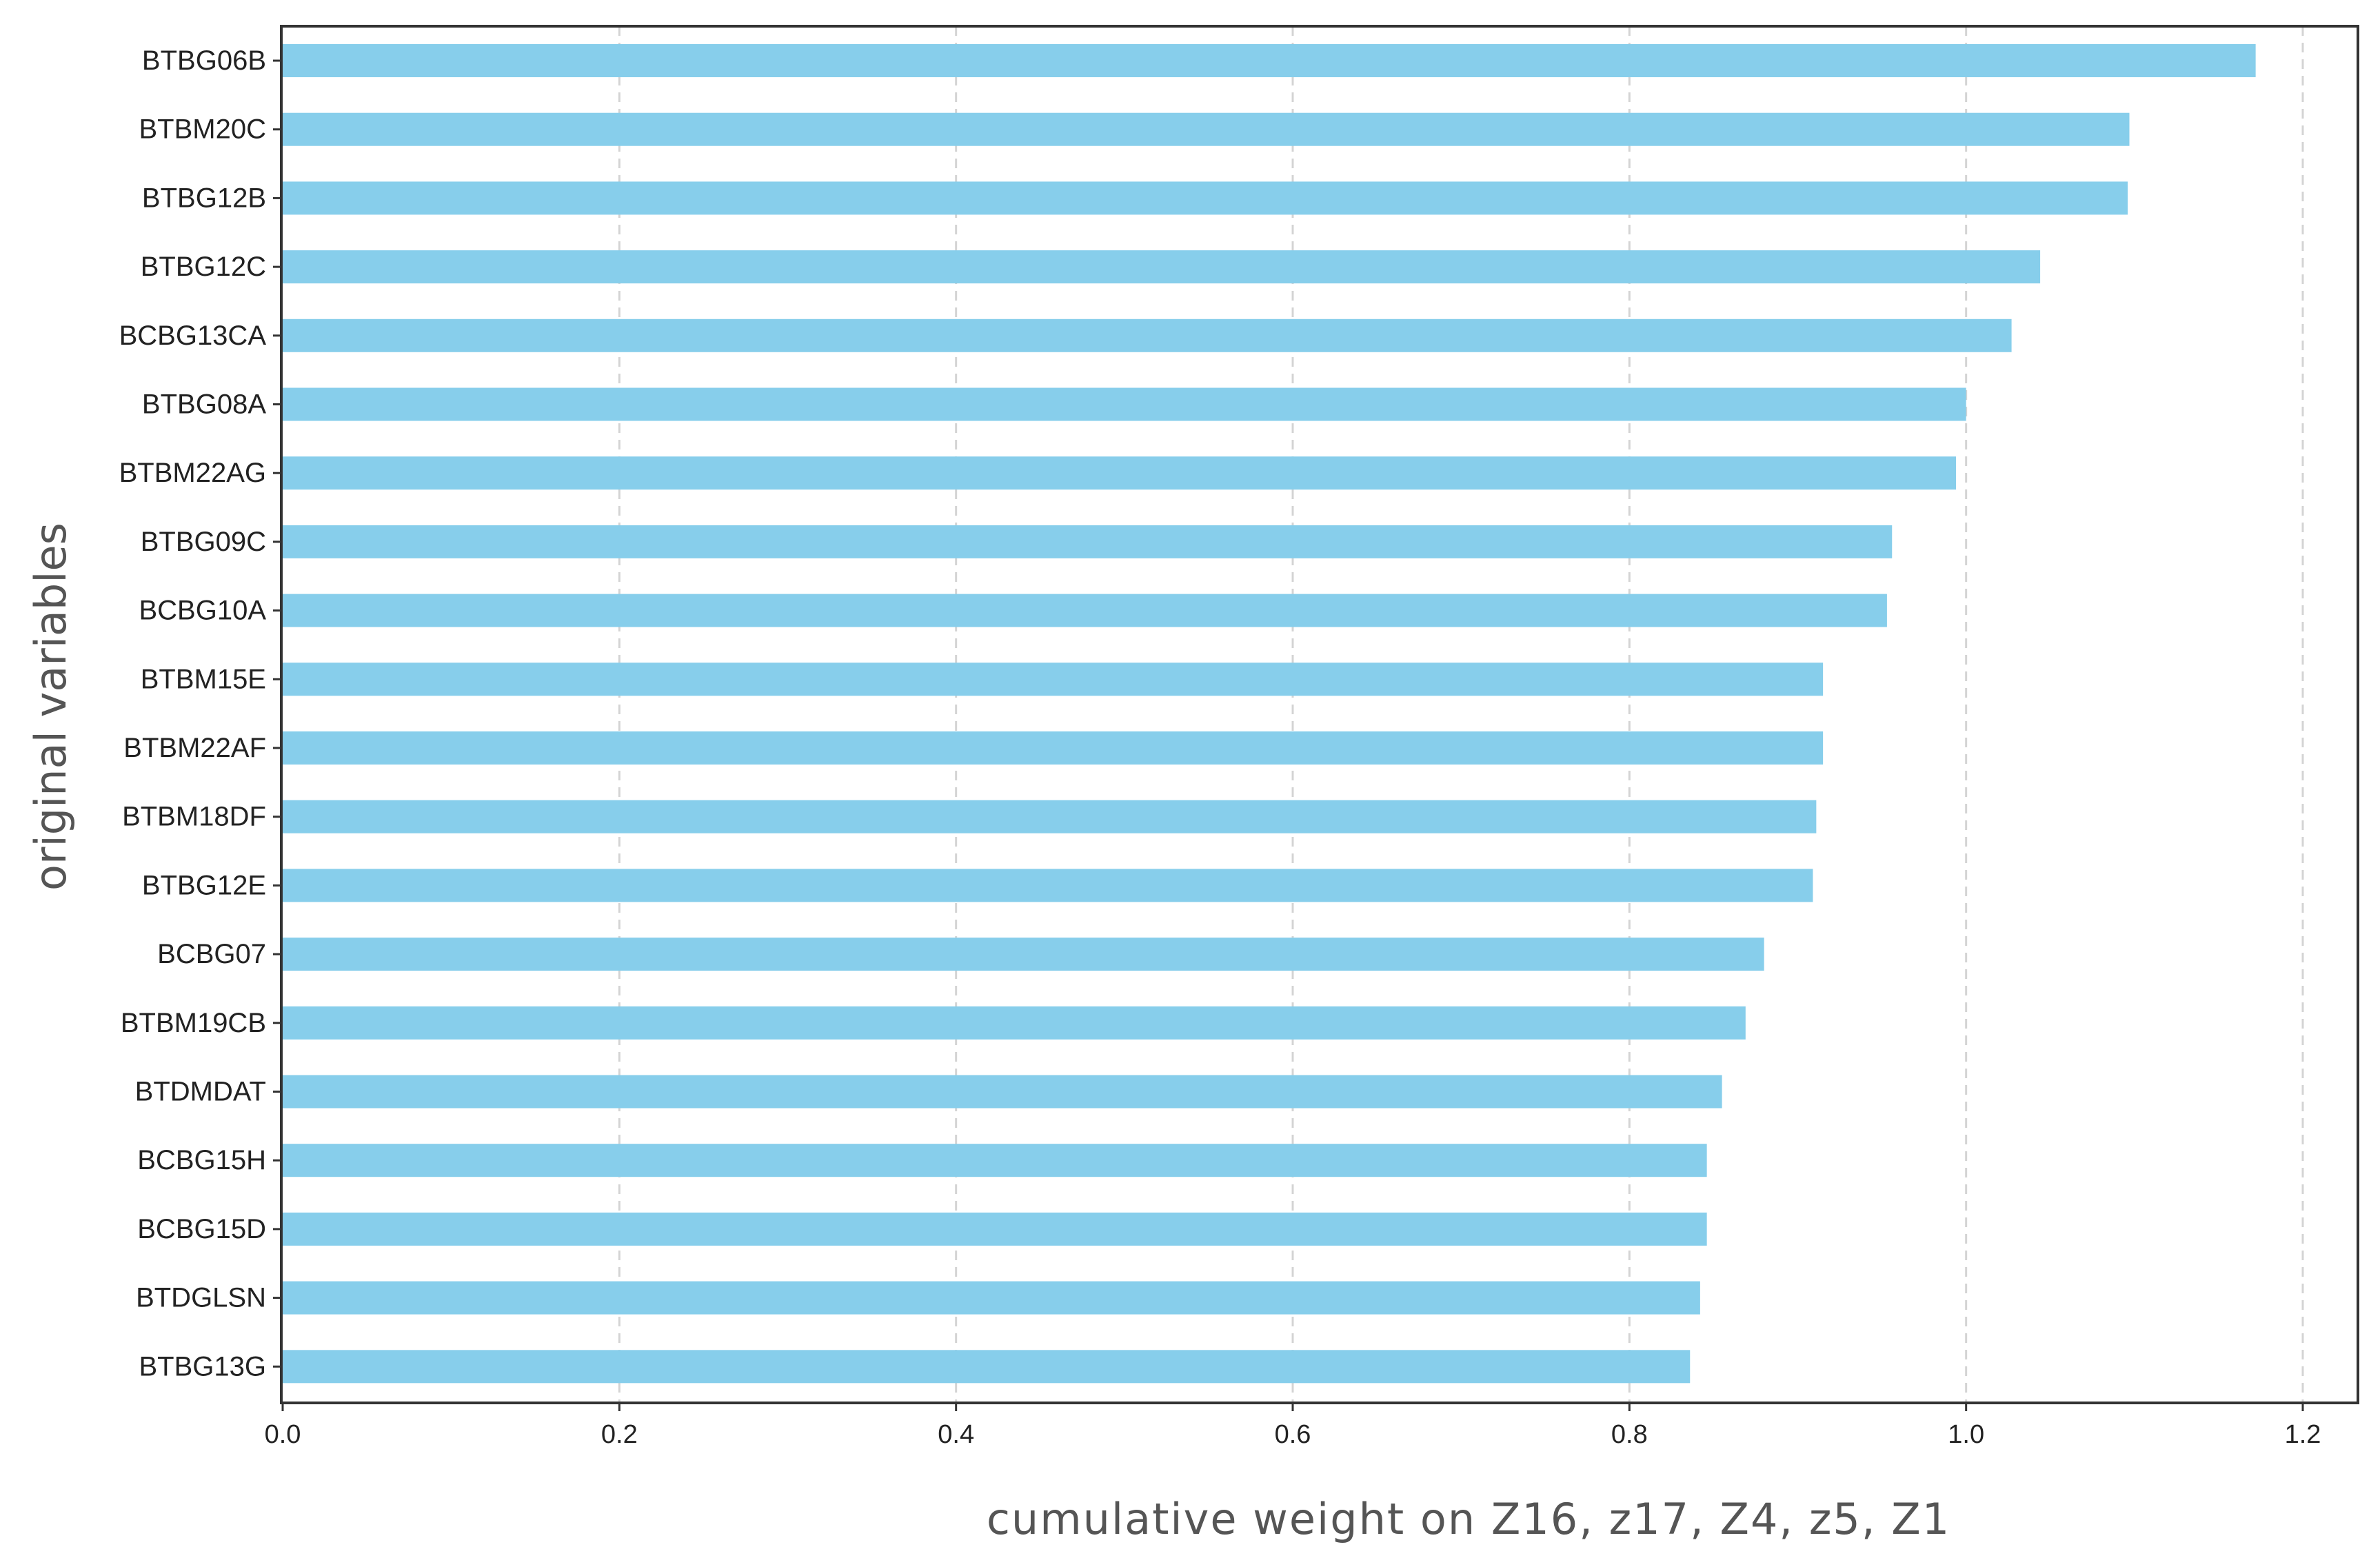  What do you see at coordinates (1024, 954) in the screenshot?
I see `bar-bcbg07` at bounding box center [1024, 954].